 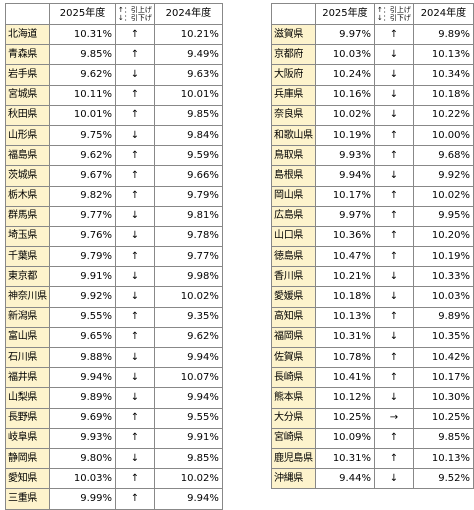 I want to click on rate-2025-cell: 9.92%, so click(x=82, y=297).